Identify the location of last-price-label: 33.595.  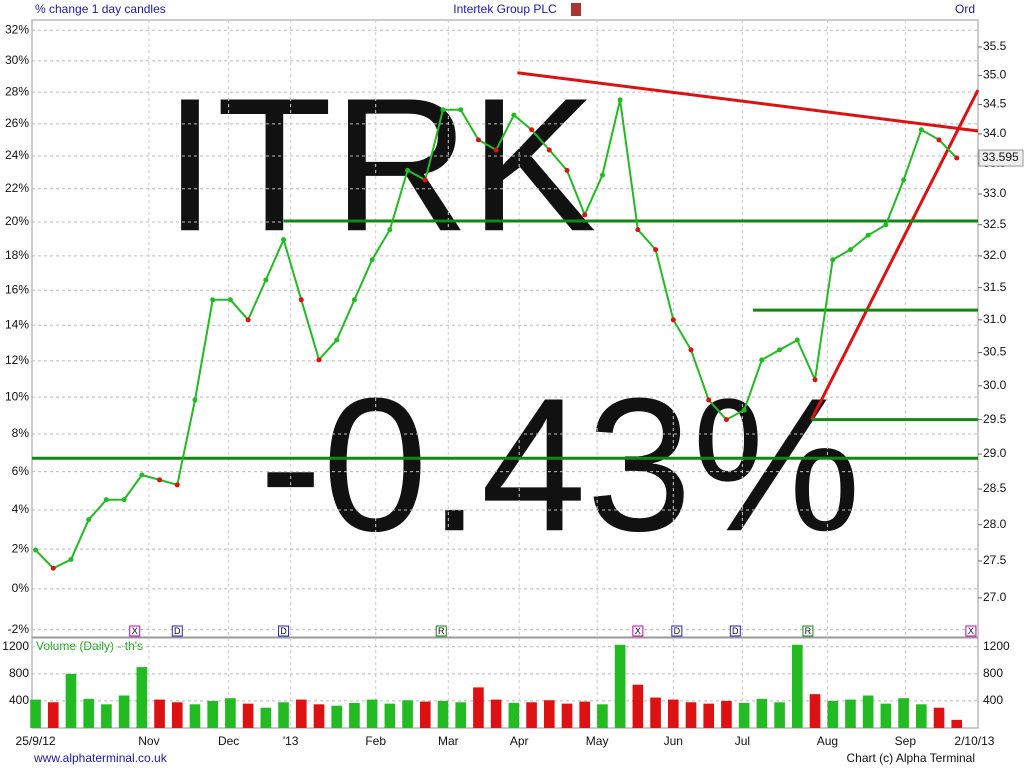
(1000, 157).